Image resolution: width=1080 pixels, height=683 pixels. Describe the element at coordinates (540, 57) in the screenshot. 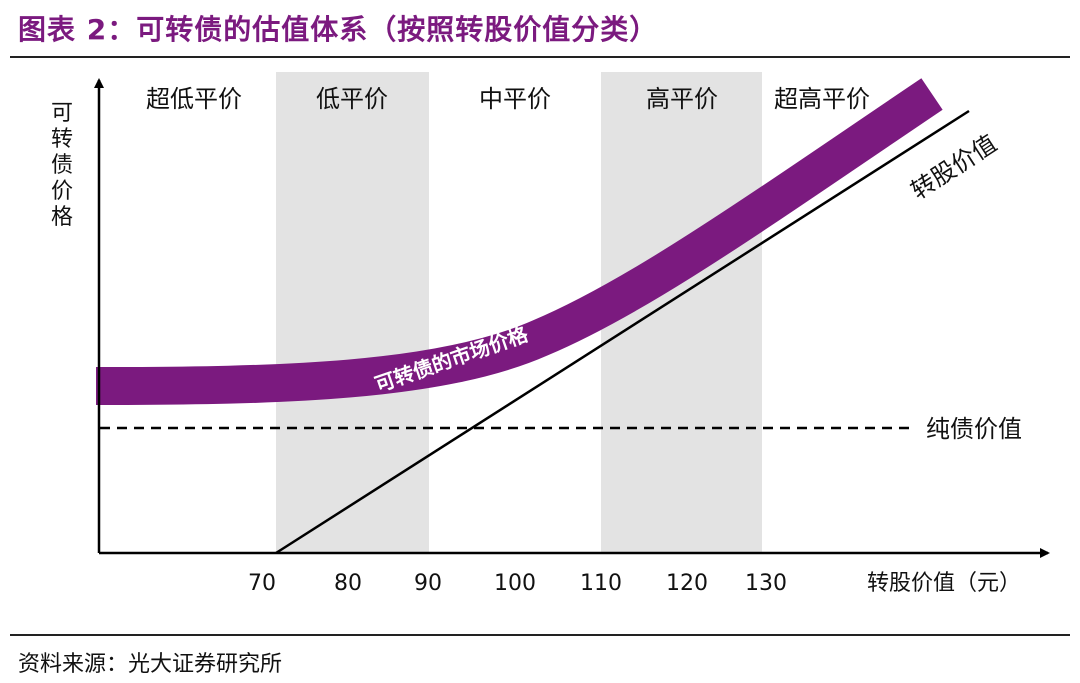

I see `title-divider` at that location.